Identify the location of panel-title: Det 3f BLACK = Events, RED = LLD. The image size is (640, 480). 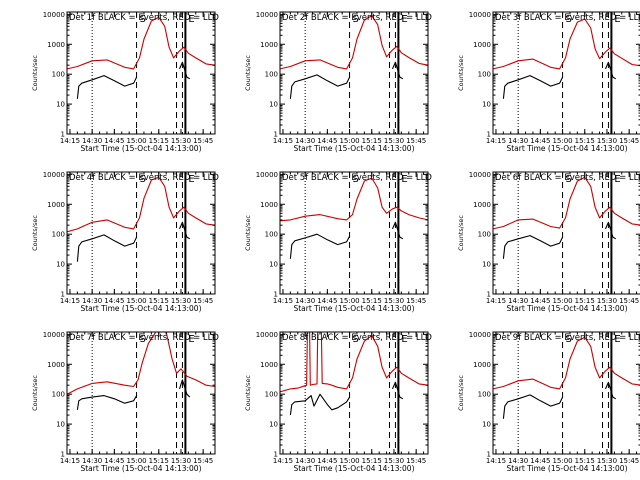
(567, 18).